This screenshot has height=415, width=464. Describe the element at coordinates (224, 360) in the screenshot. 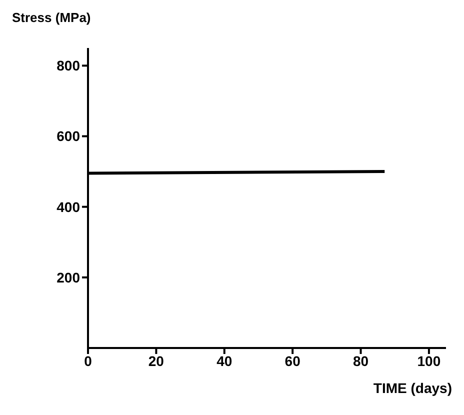

I see `x-tick-label: 40` at that location.